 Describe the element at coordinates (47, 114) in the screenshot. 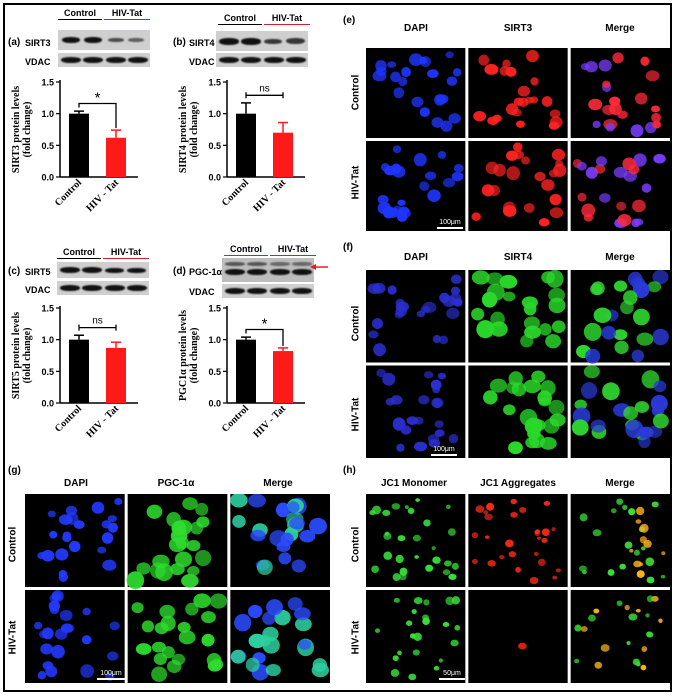

I see `y-tick-label: 1.0` at that location.